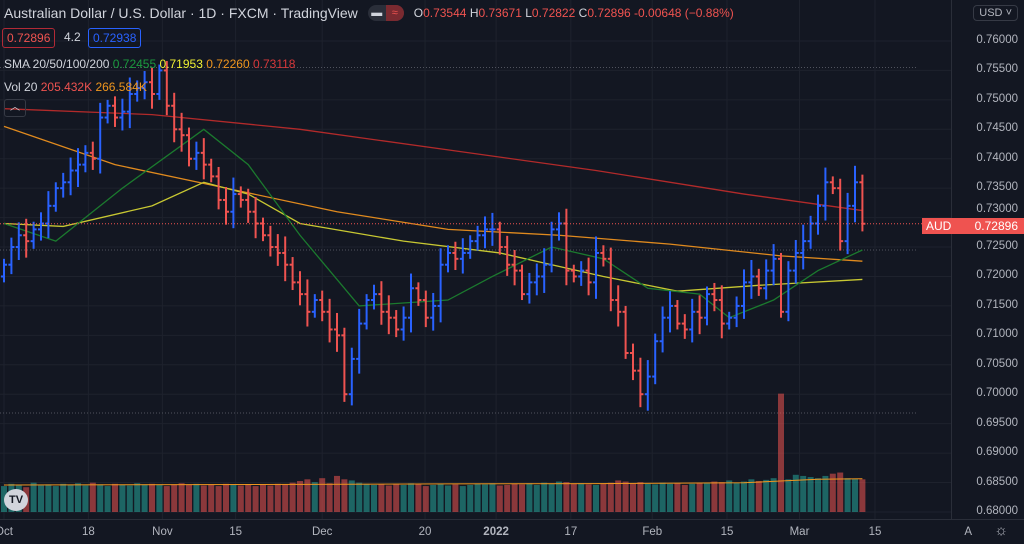 The height and width of the screenshot is (544, 1024). Describe the element at coordinates (997, 452) in the screenshot. I see `price-tick: 0.69000` at that location.